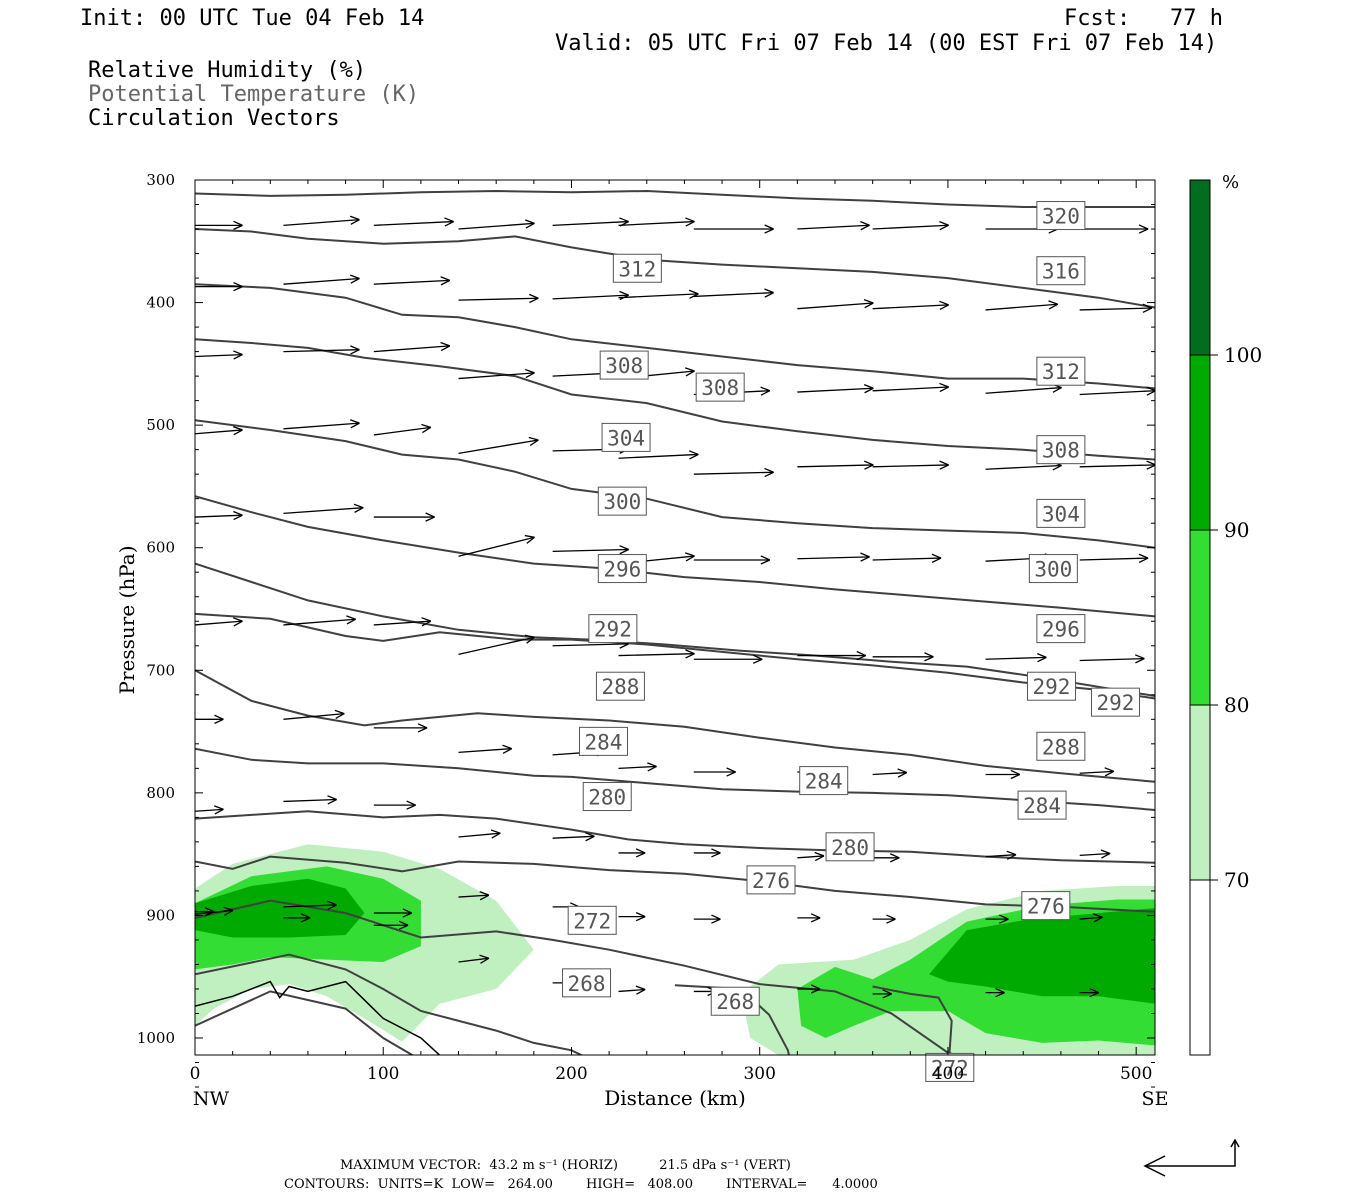 The width and height of the screenshot is (1350, 1200). Describe the element at coordinates (1200, 617) in the screenshot. I see `colorbar-frame` at that location.